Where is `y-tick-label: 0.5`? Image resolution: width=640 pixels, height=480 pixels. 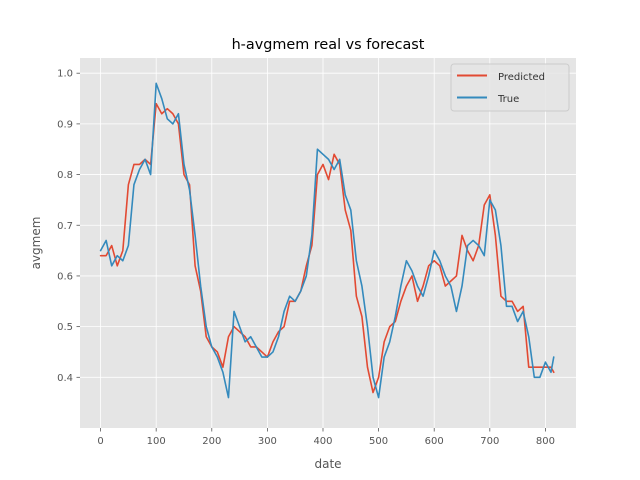 y-tick-label: 0.5 is located at coordinates (65, 327).